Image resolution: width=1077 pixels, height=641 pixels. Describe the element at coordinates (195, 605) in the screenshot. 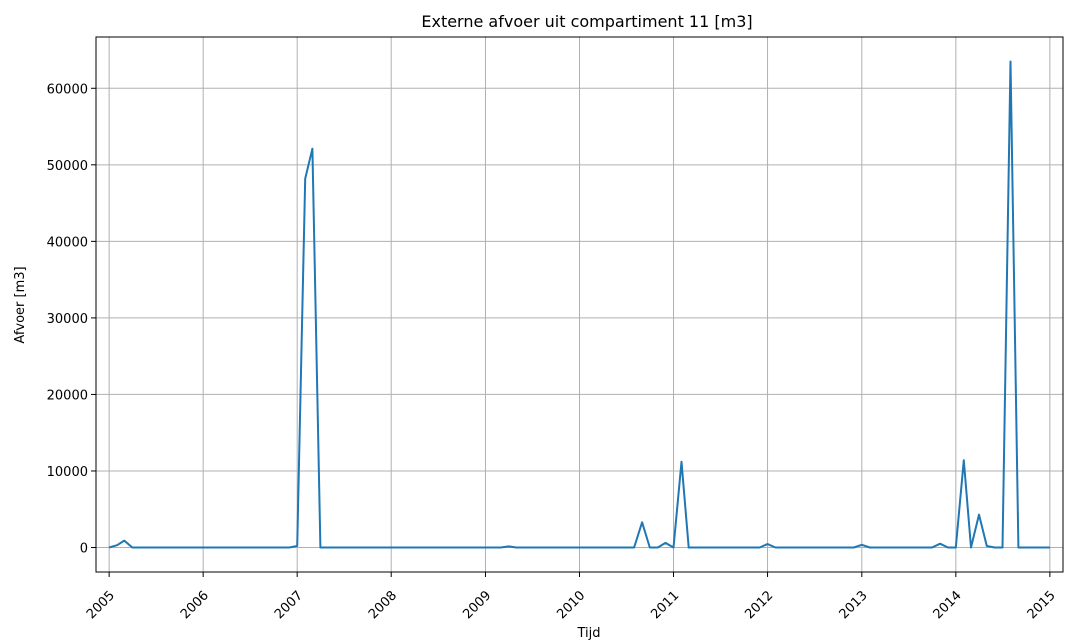

I see `x-tick-label: 2006` at that location.